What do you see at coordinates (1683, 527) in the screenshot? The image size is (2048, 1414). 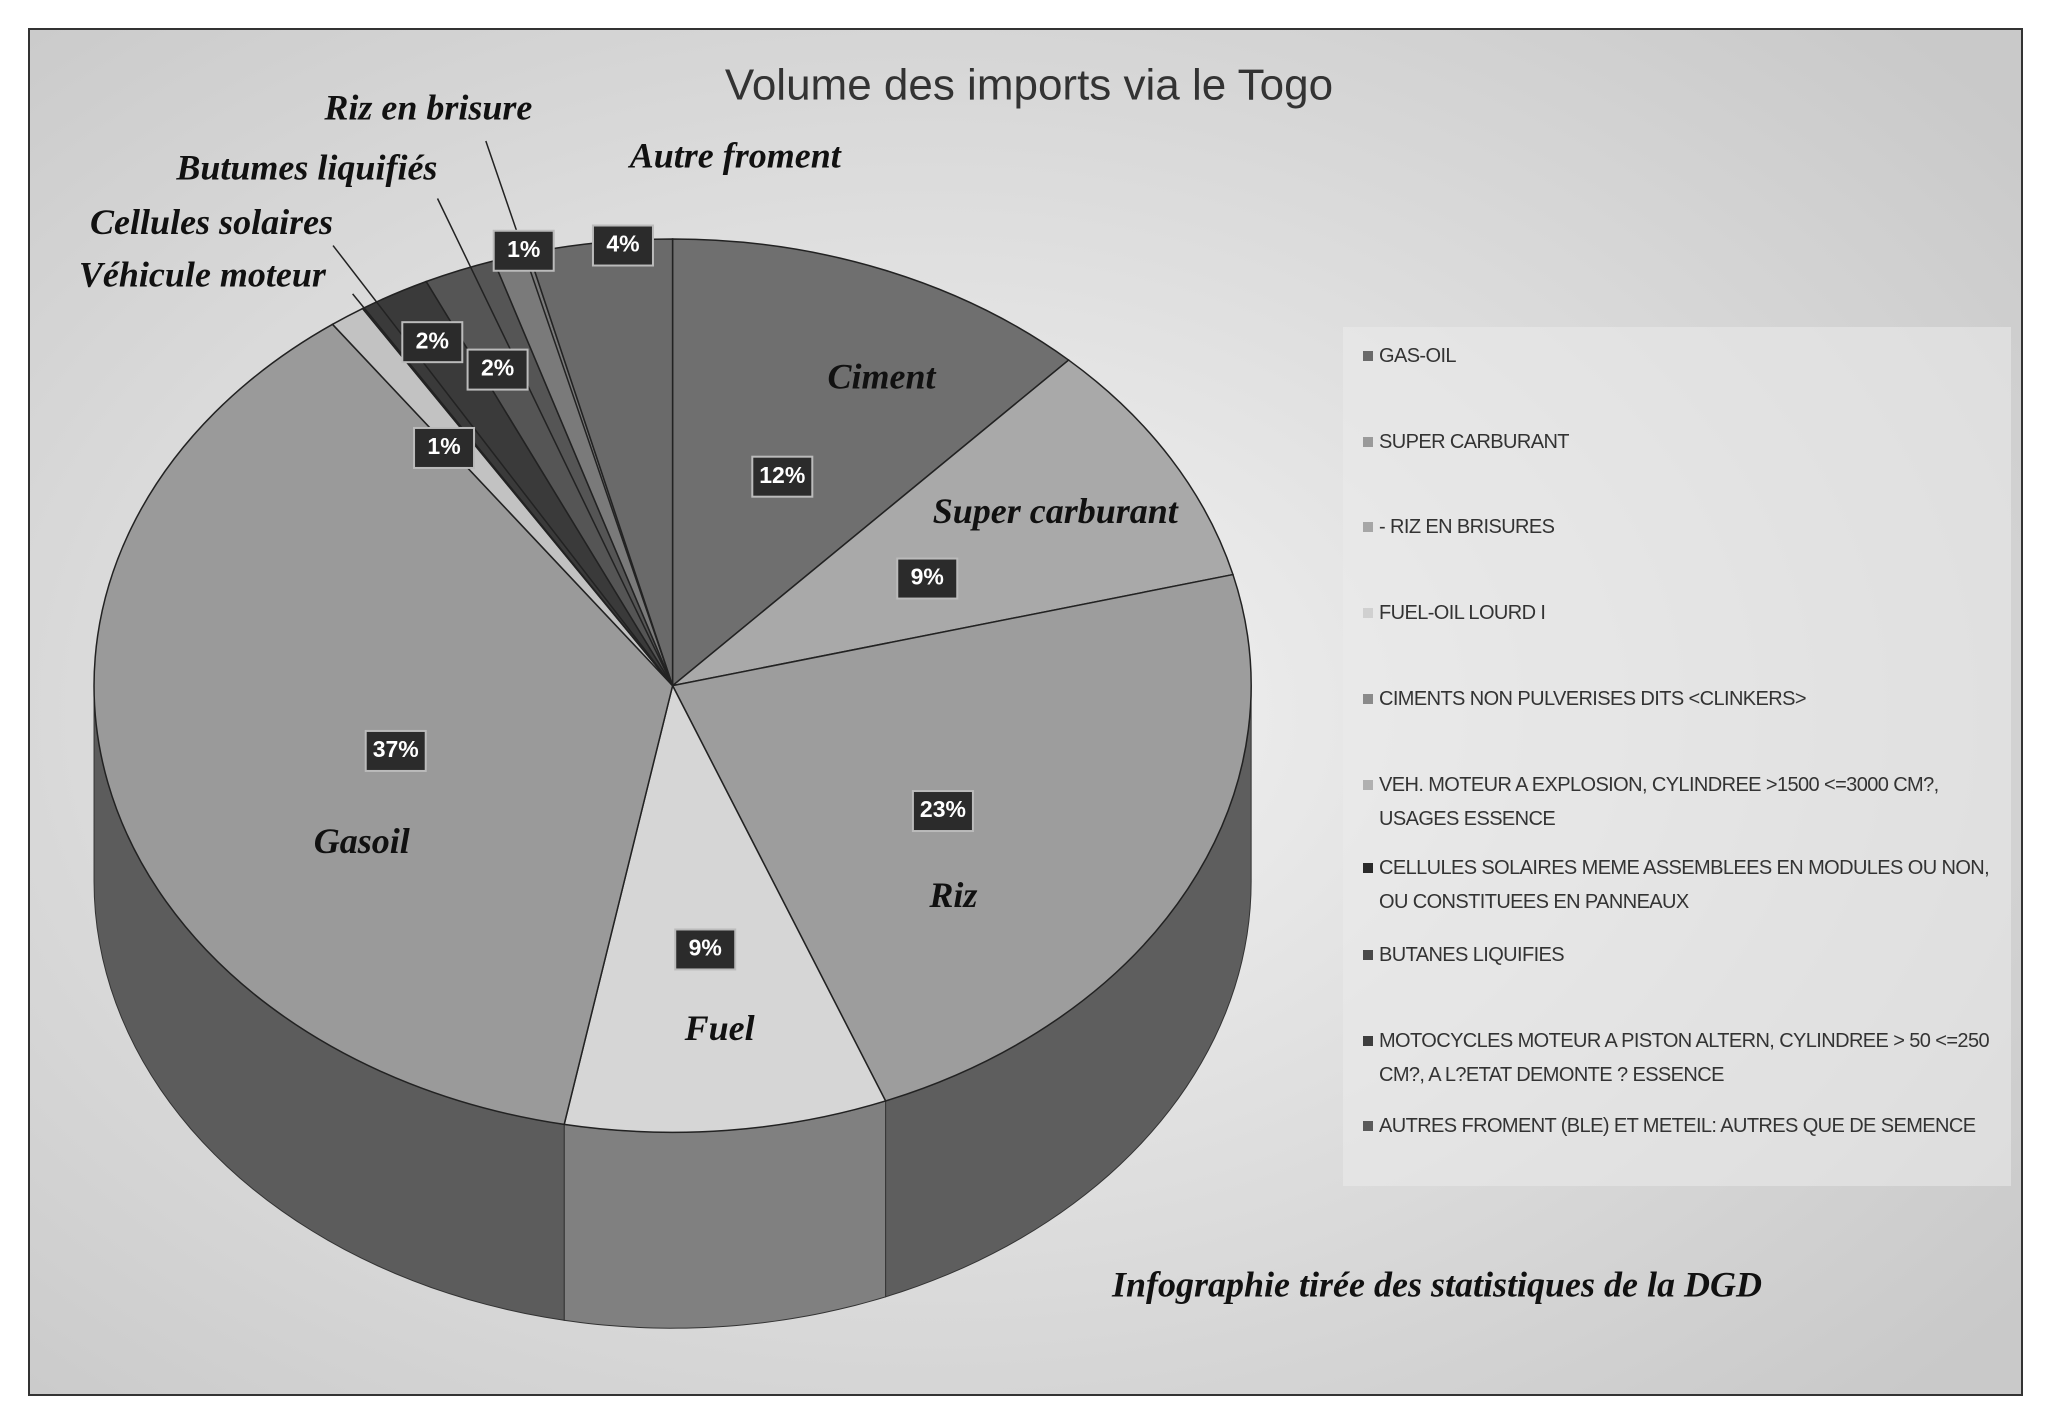 I see `legend-item: - RIZ EN BRISURES` at bounding box center [1683, 527].